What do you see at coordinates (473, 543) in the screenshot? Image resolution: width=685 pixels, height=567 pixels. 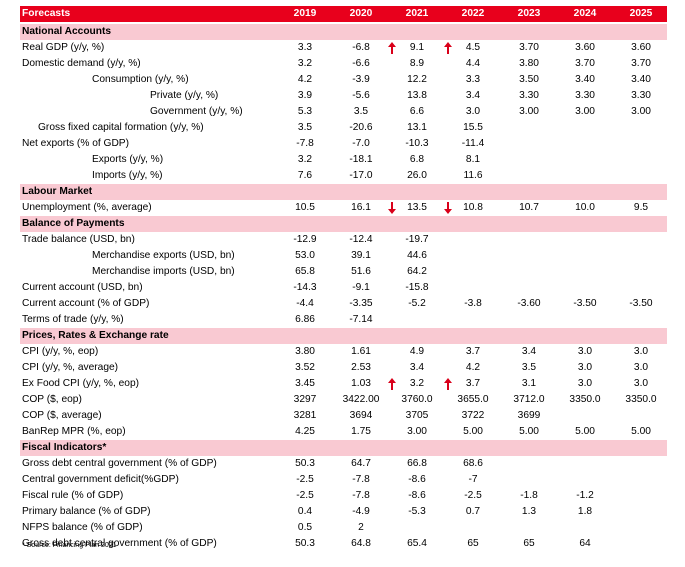 I see `value-cell: 65` at bounding box center [473, 543].